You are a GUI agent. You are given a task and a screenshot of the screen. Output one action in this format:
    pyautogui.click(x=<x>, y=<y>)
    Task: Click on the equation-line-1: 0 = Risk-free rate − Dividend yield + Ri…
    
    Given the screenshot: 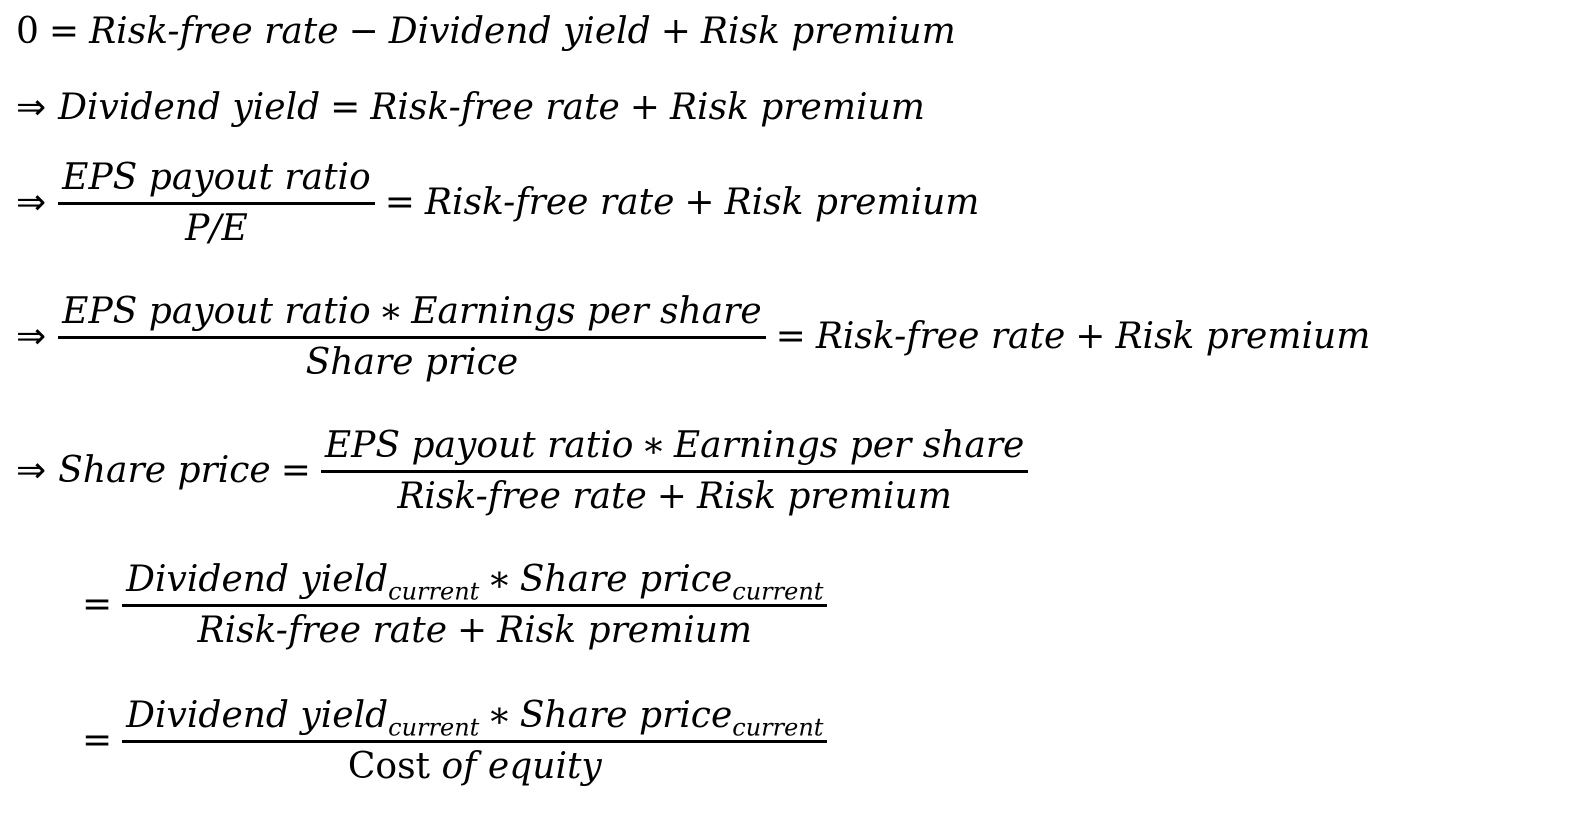 What is the action you would take?
    pyautogui.click(x=486, y=32)
    